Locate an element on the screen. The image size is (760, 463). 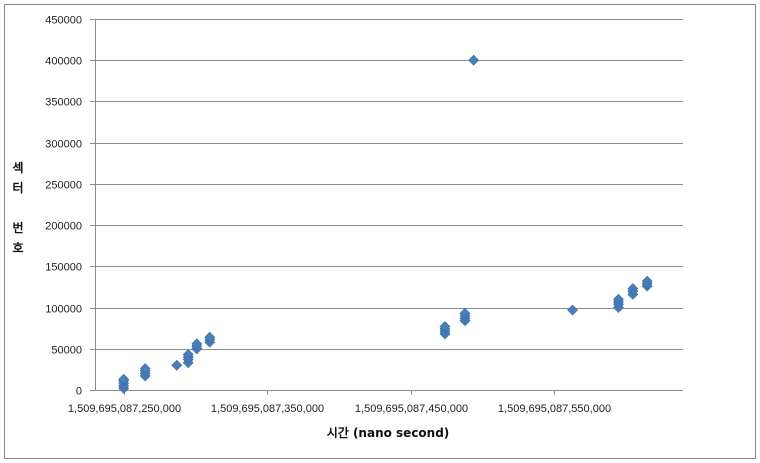
x-tick-label: 1,509,695,087,450,000 is located at coordinates (411, 409).